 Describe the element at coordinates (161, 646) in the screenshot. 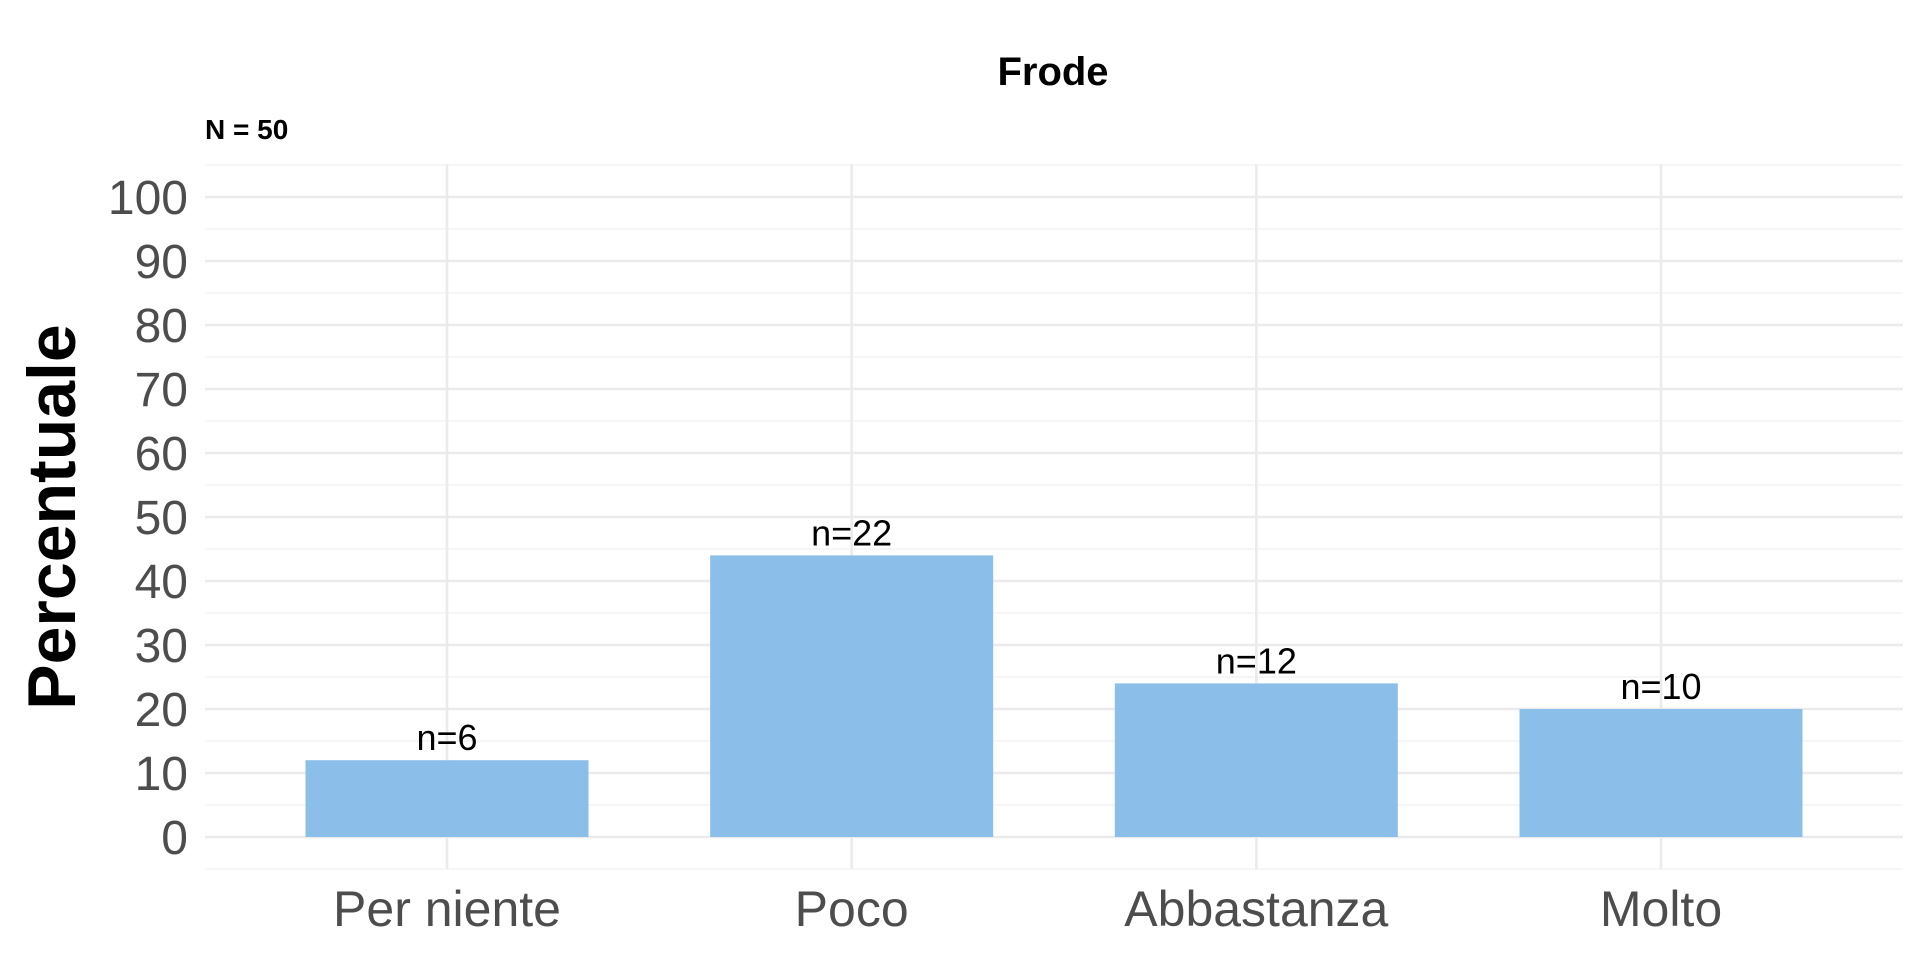

I see `y-tick-label: 30` at that location.